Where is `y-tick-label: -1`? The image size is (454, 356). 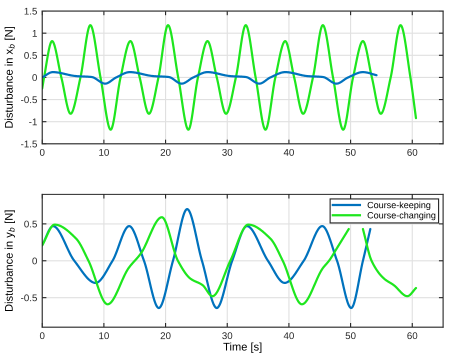
y-tick-label: -1 is located at coordinates (33, 122).